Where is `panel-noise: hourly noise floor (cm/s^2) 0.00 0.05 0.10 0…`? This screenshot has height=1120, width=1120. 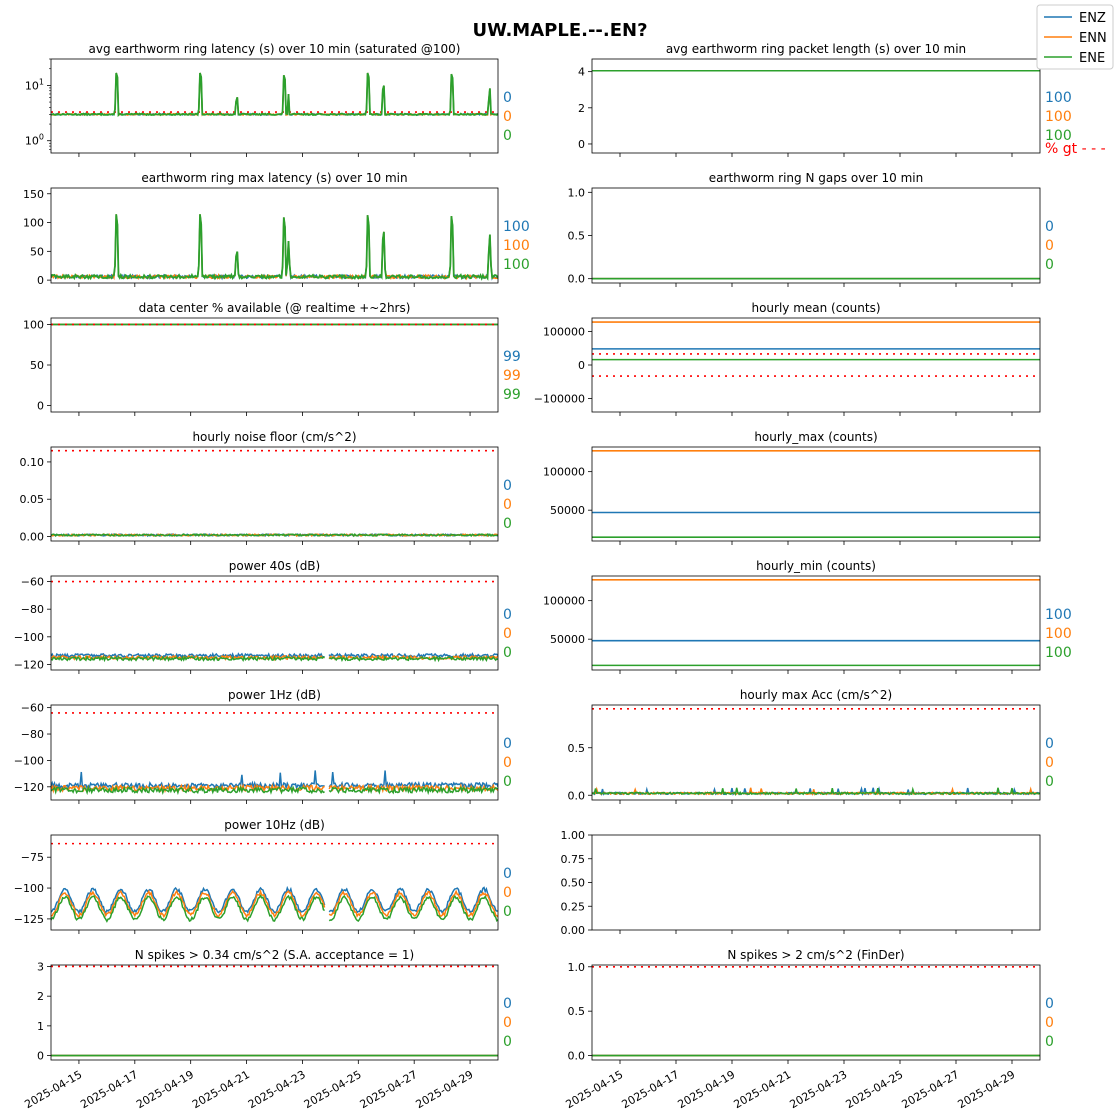
panel-noise: hourly noise floor (cm/s^2) 0.00 0.05 0.10 0… is located at coordinates (266, 487).